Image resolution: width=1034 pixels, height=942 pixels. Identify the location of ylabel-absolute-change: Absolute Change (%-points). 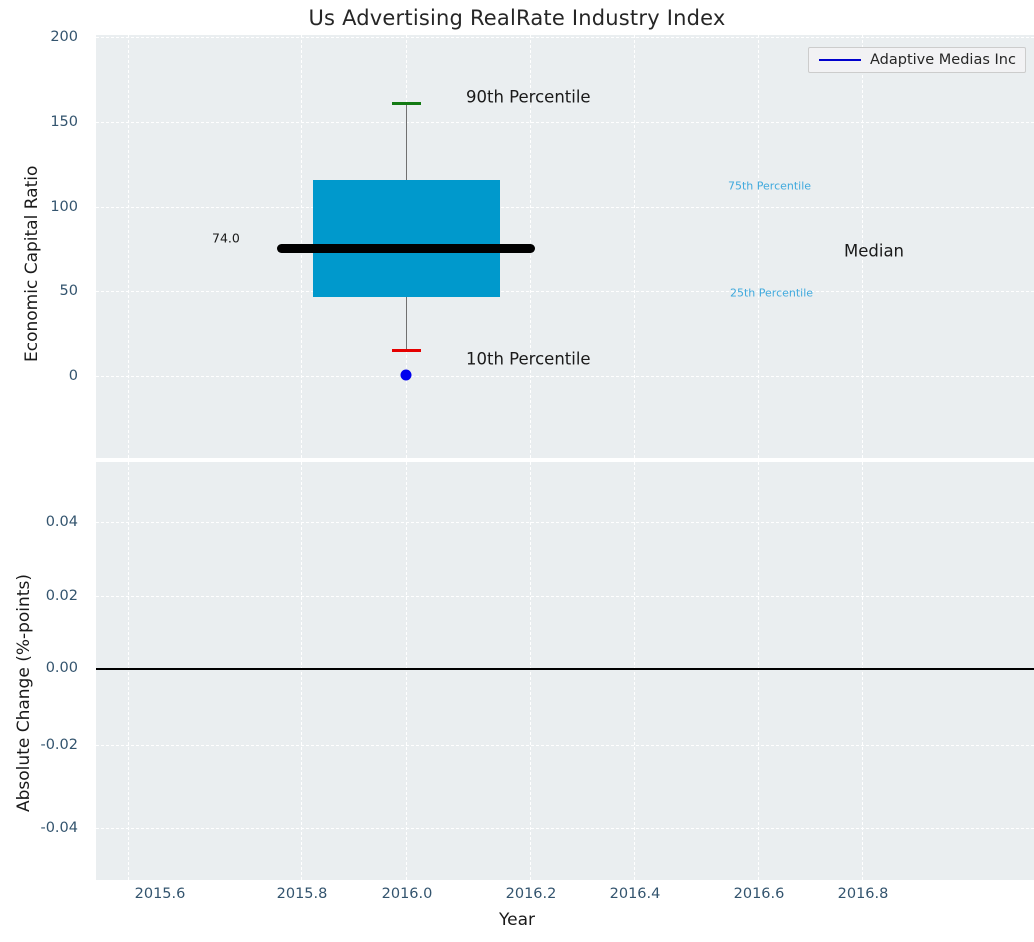
(24, 693).